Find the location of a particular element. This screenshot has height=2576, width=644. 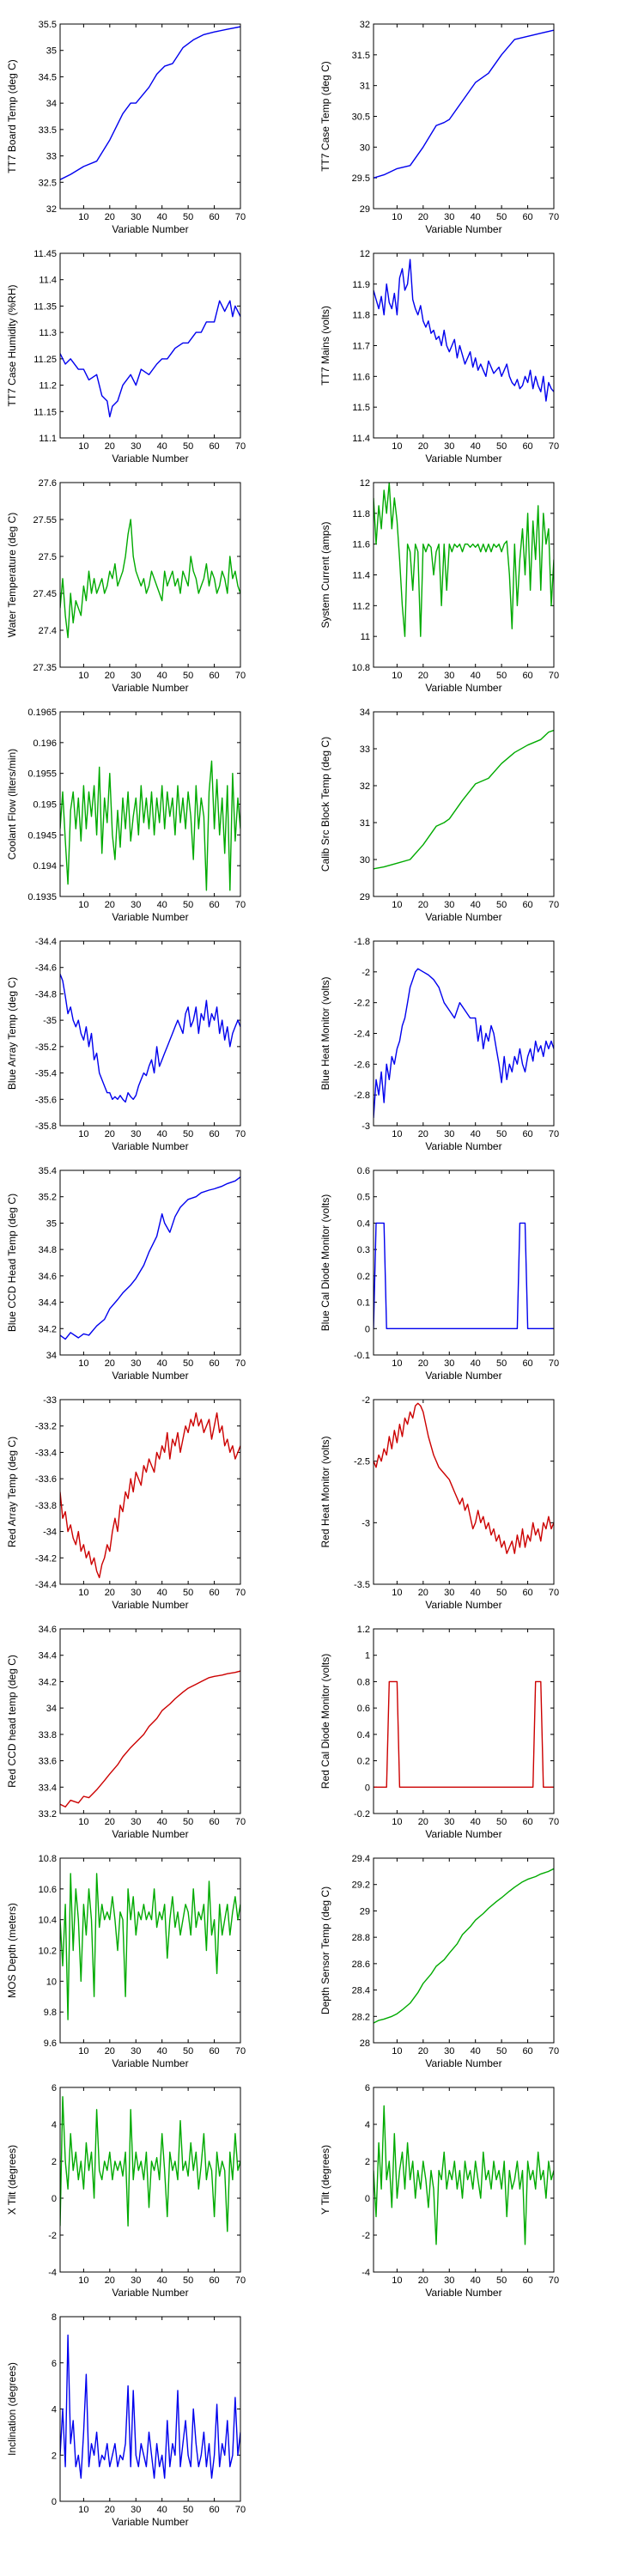

y-tick-label: 10.2 is located at coordinates (48, 1952).